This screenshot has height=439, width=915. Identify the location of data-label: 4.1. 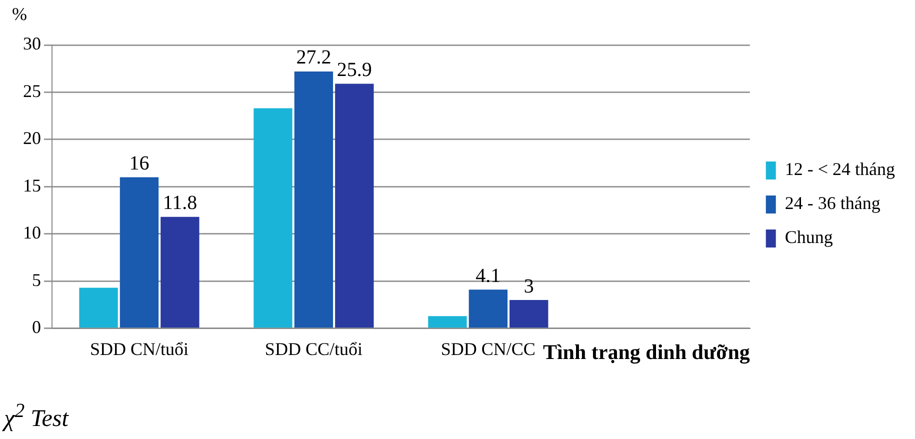
(488, 275).